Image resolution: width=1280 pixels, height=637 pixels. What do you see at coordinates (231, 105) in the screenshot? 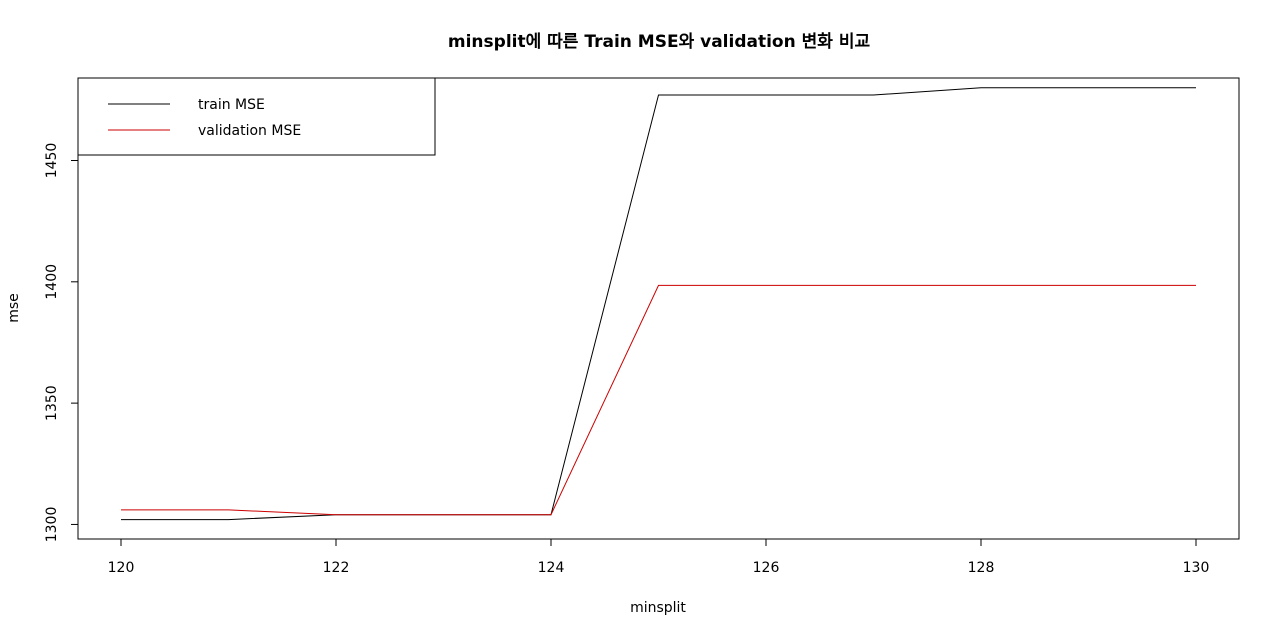
I see `legend-label-train: train MSE` at bounding box center [231, 105].